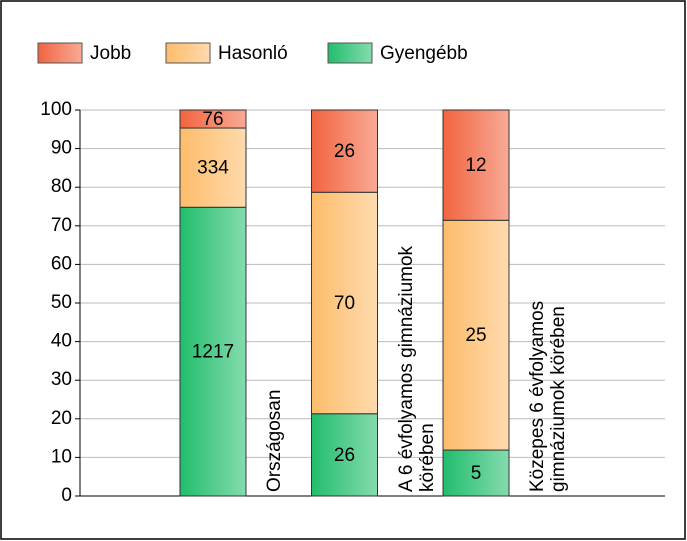 Image resolution: width=687 pixels, height=541 pixels. What do you see at coordinates (61, 263) in the screenshot?
I see `y-tick-label: 60` at bounding box center [61, 263].